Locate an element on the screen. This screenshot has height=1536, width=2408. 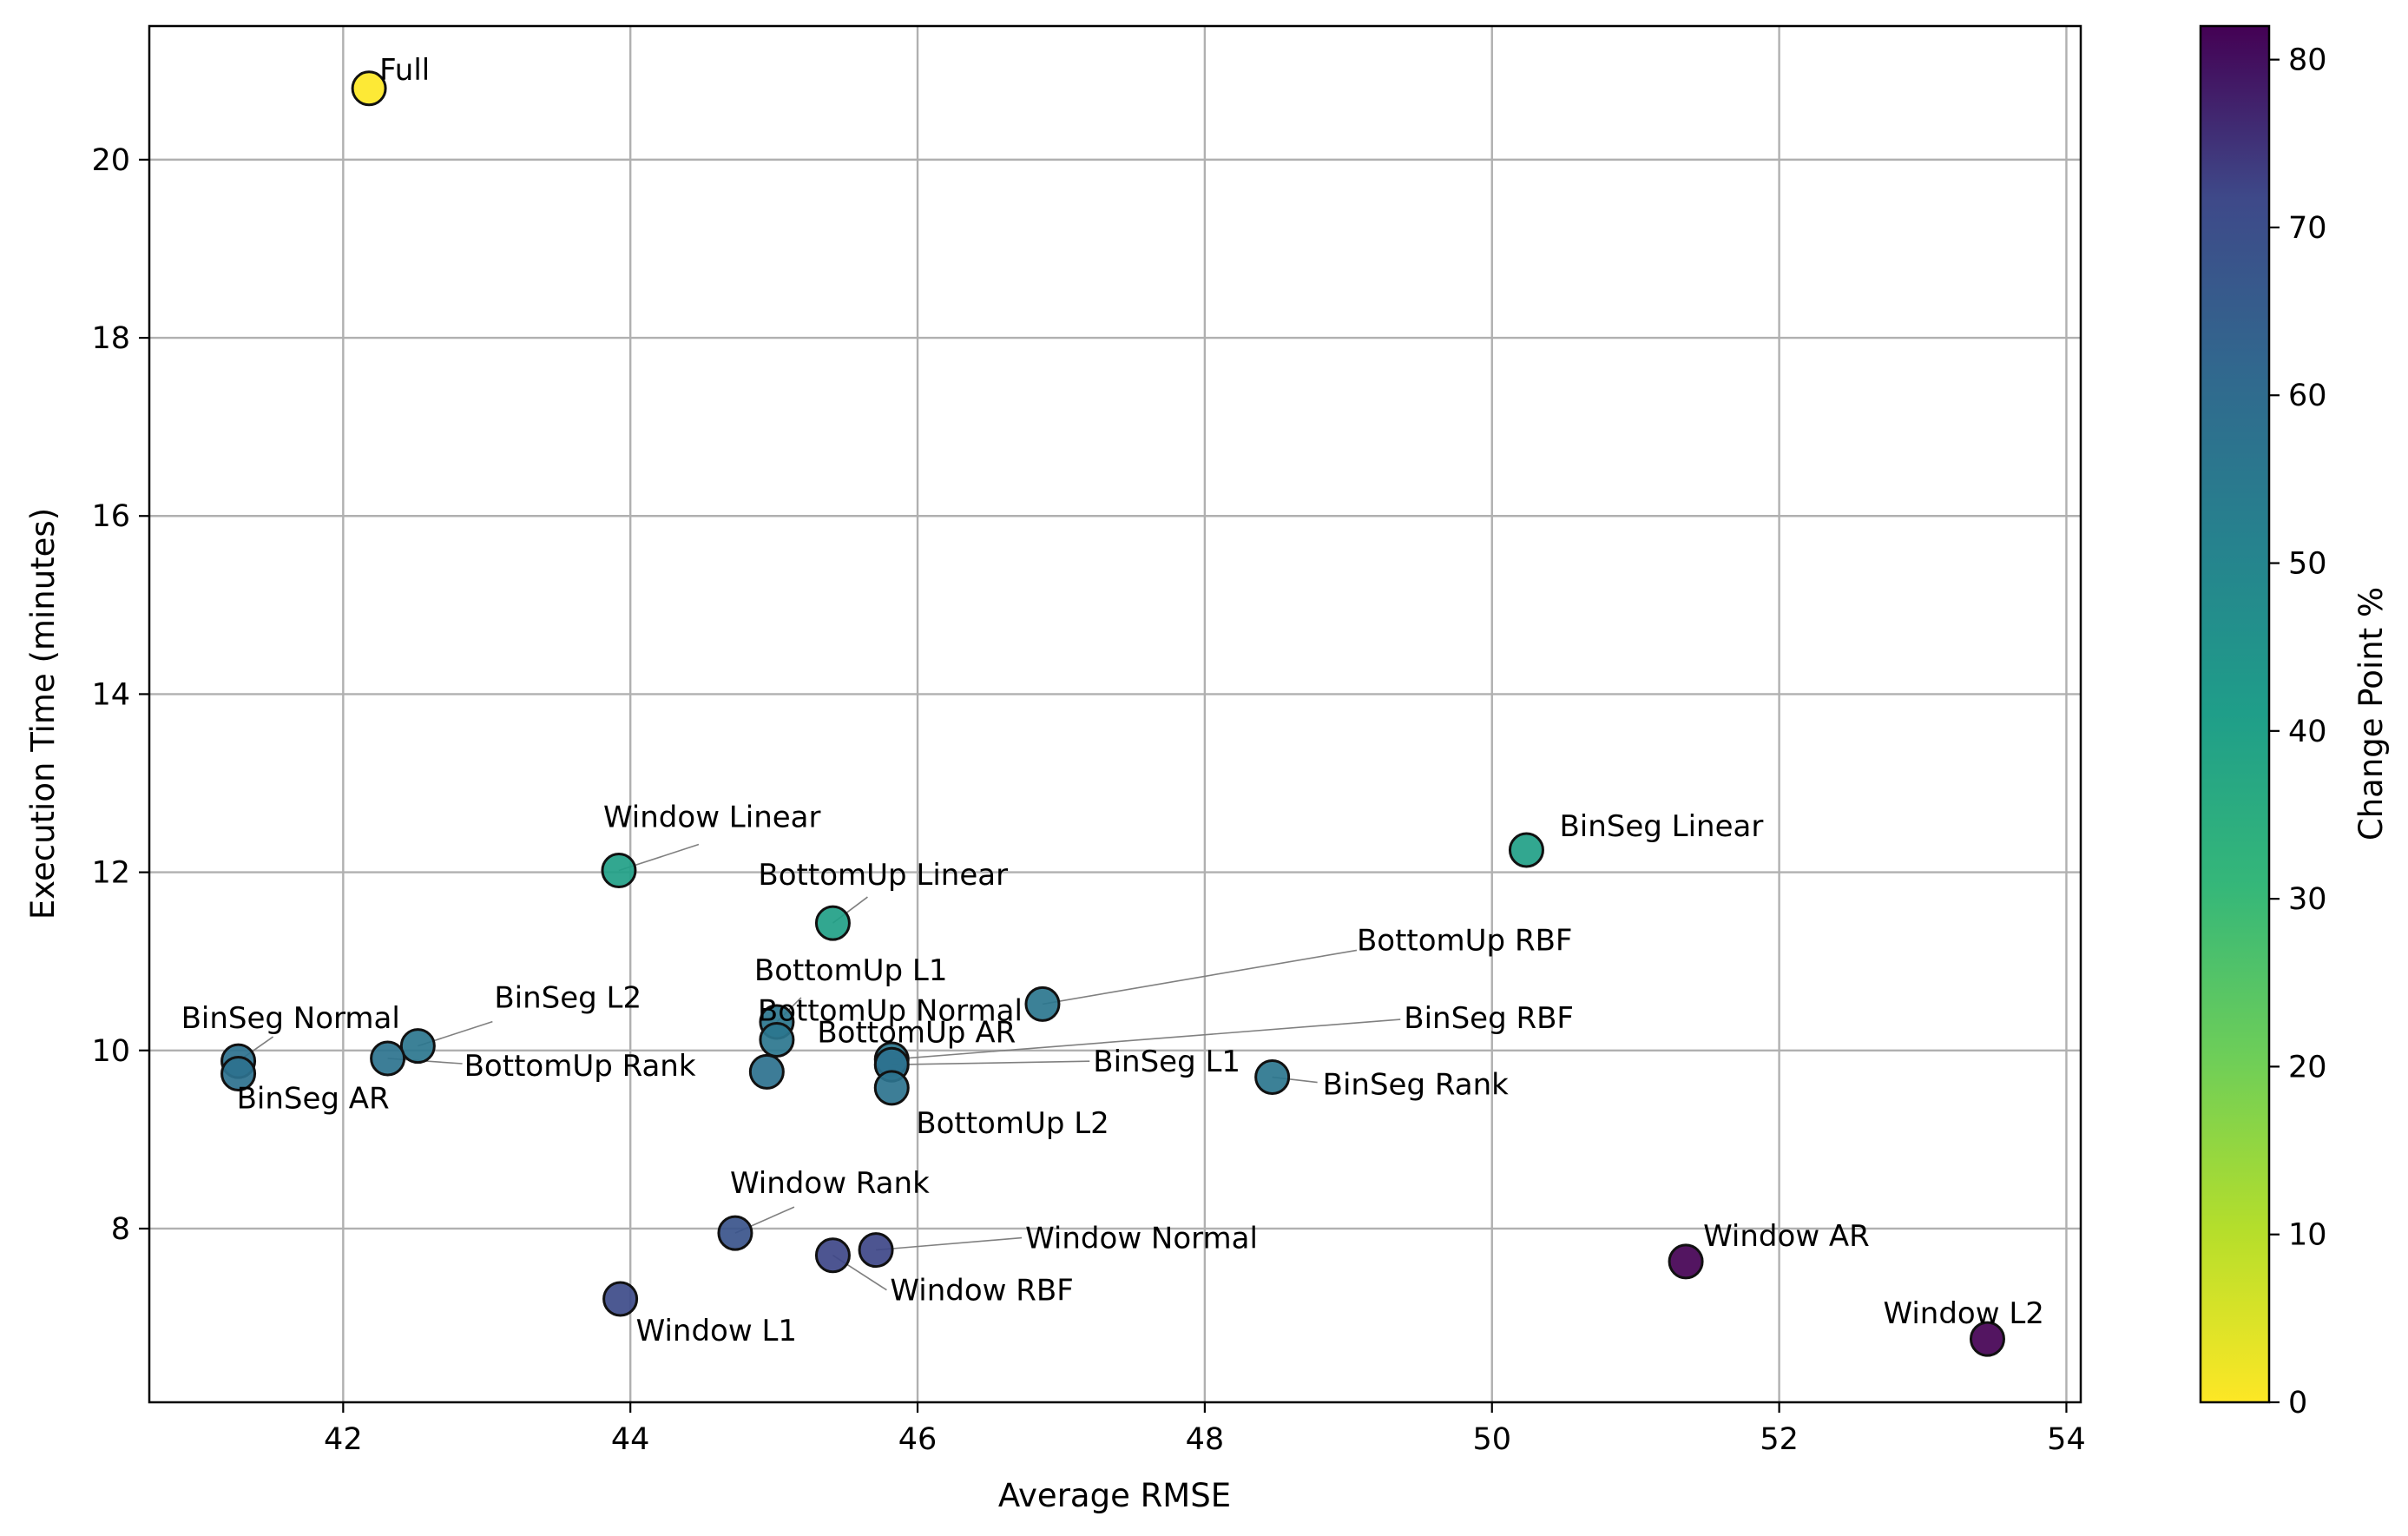
x-axis-label: Average RMSE is located at coordinates (1114, 1495).